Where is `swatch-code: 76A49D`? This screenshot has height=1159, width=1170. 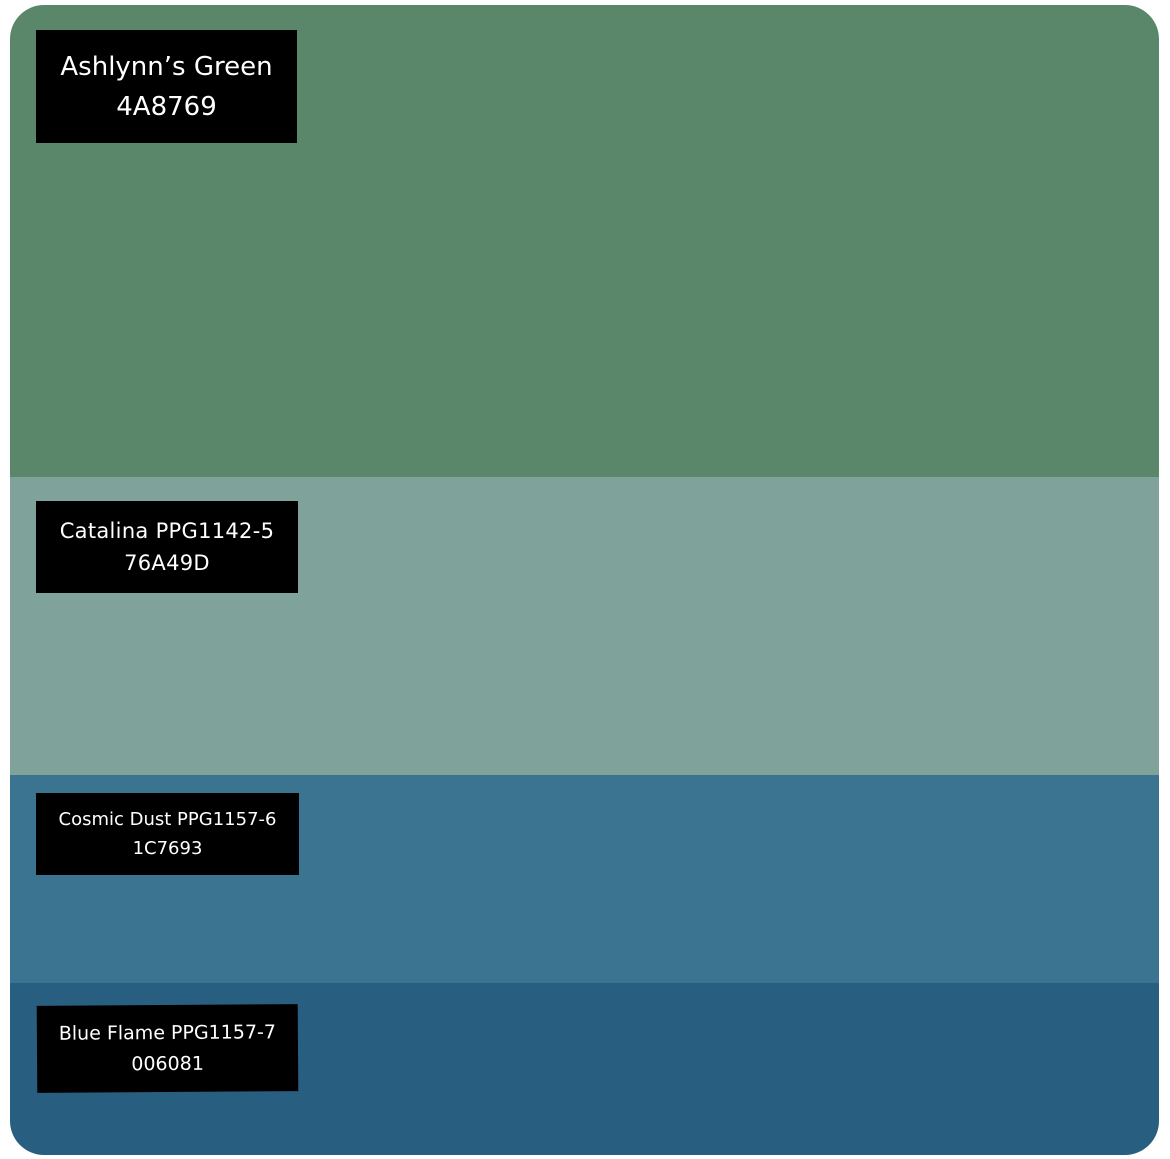
swatch-code: 76A49D is located at coordinates (167, 563).